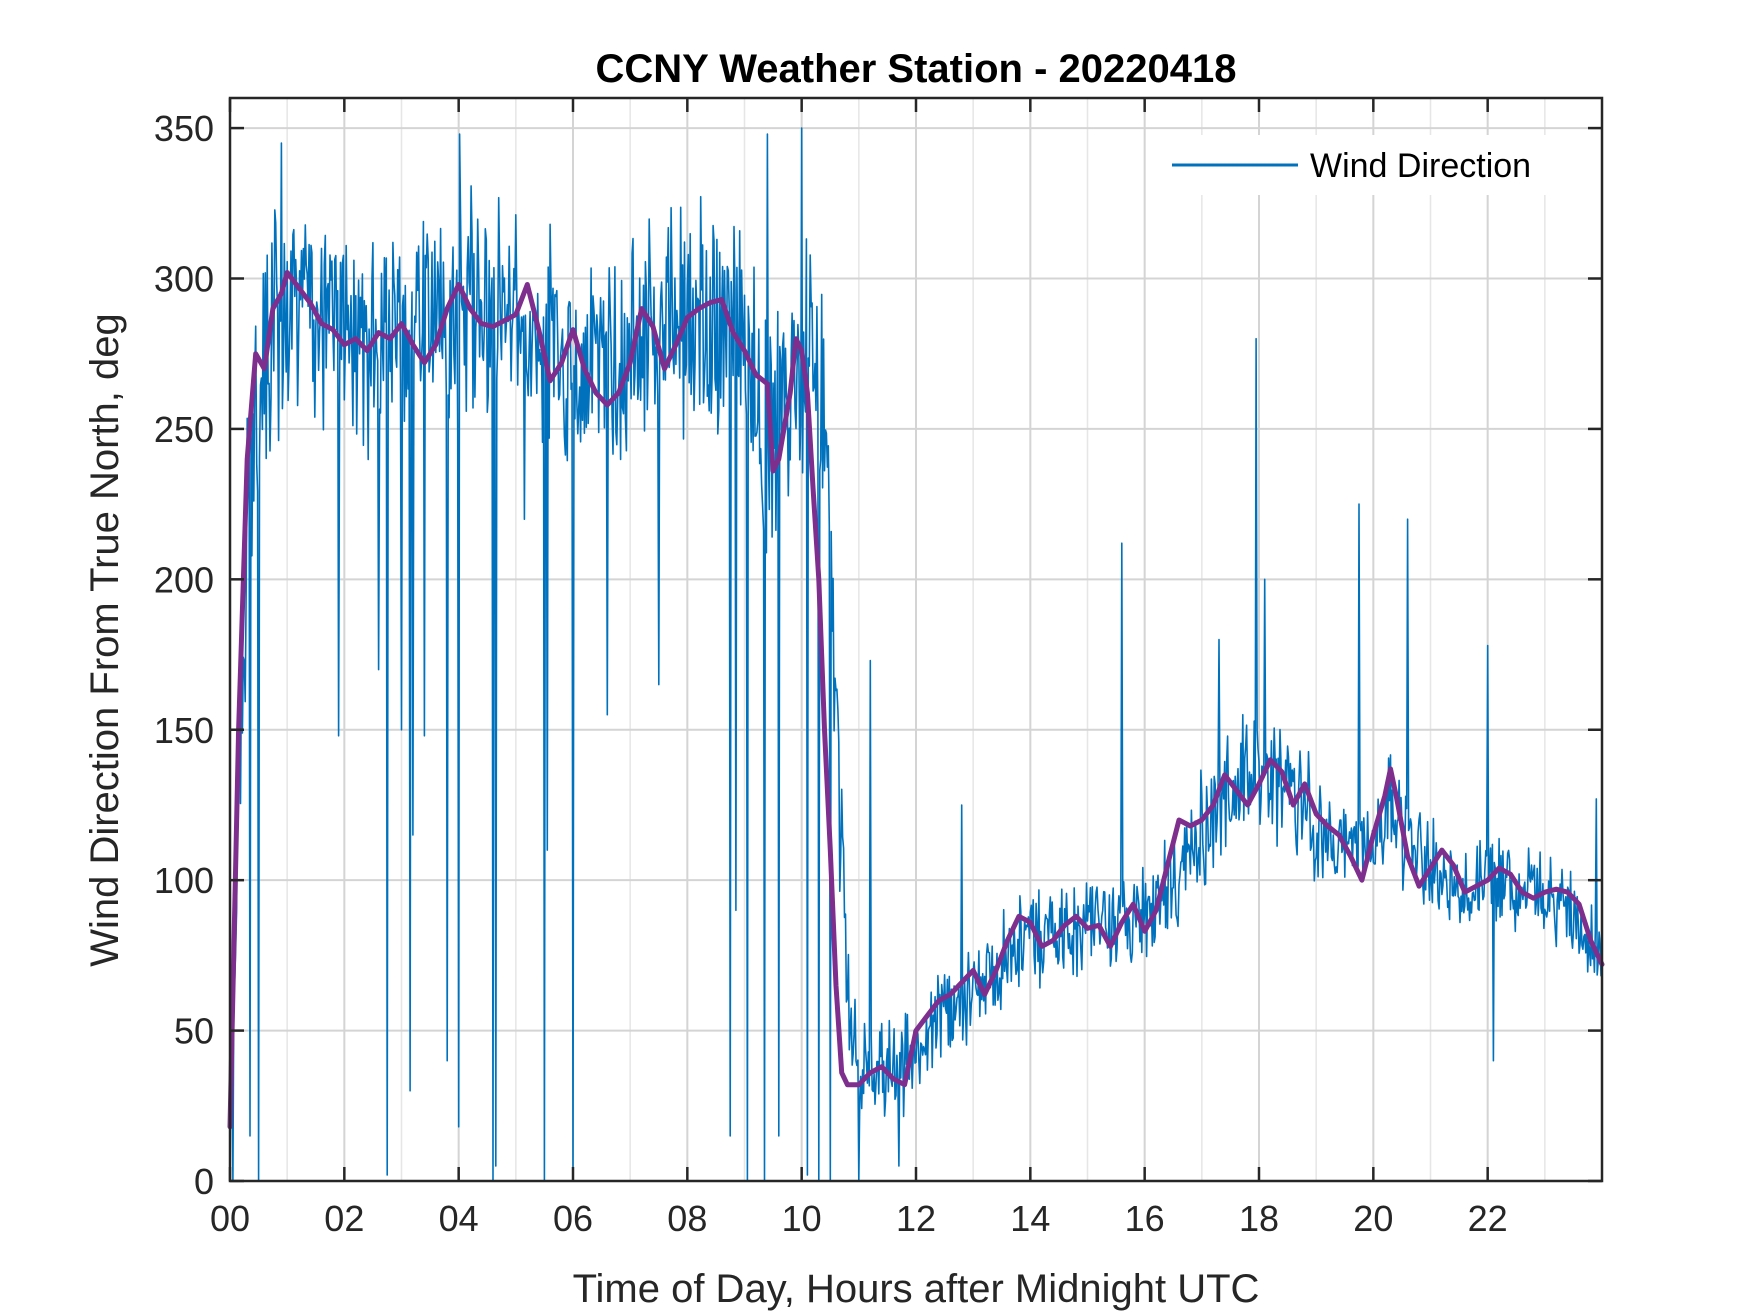 The width and height of the screenshot is (1750, 1313). Describe the element at coordinates (184, 279) in the screenshot. I see `y-tick-label: 300` at that location.